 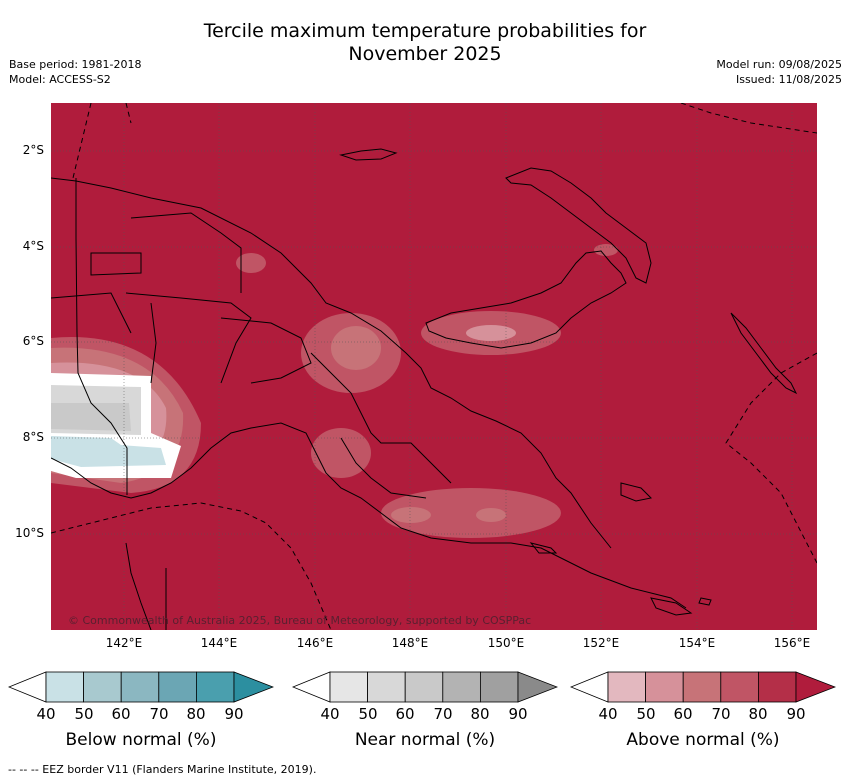 I want to click on lon-label-154e: 154°E, so click(x=697, y=643).